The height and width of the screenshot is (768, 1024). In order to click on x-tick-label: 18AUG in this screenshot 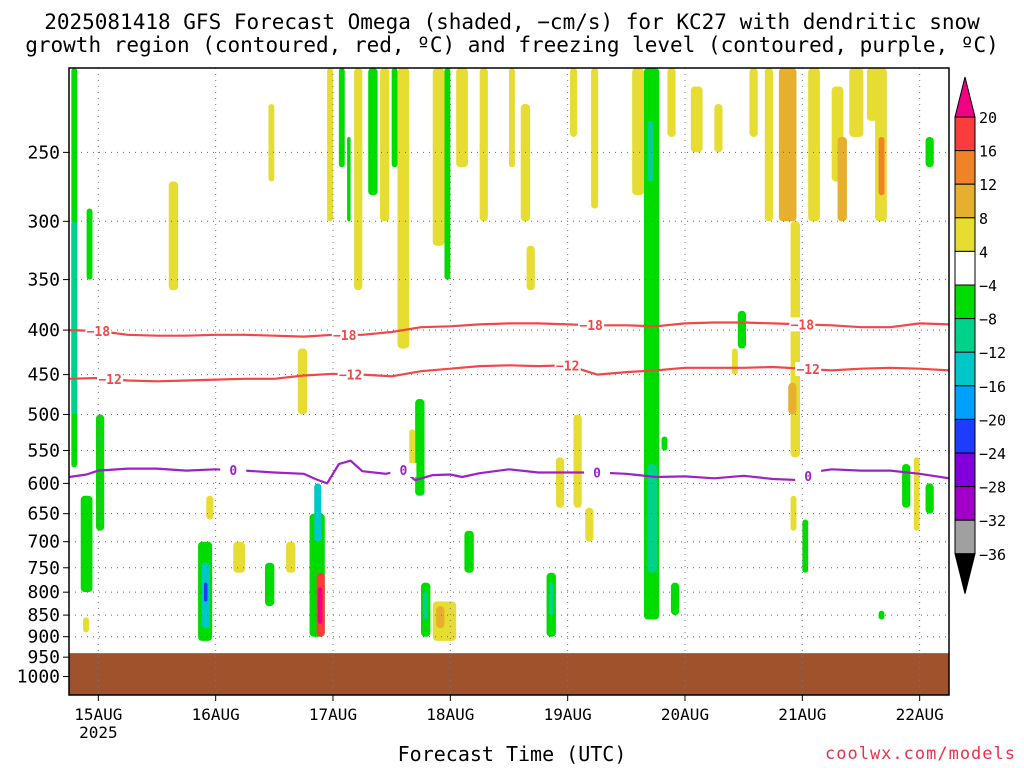, I will do `click(450, 714)`.